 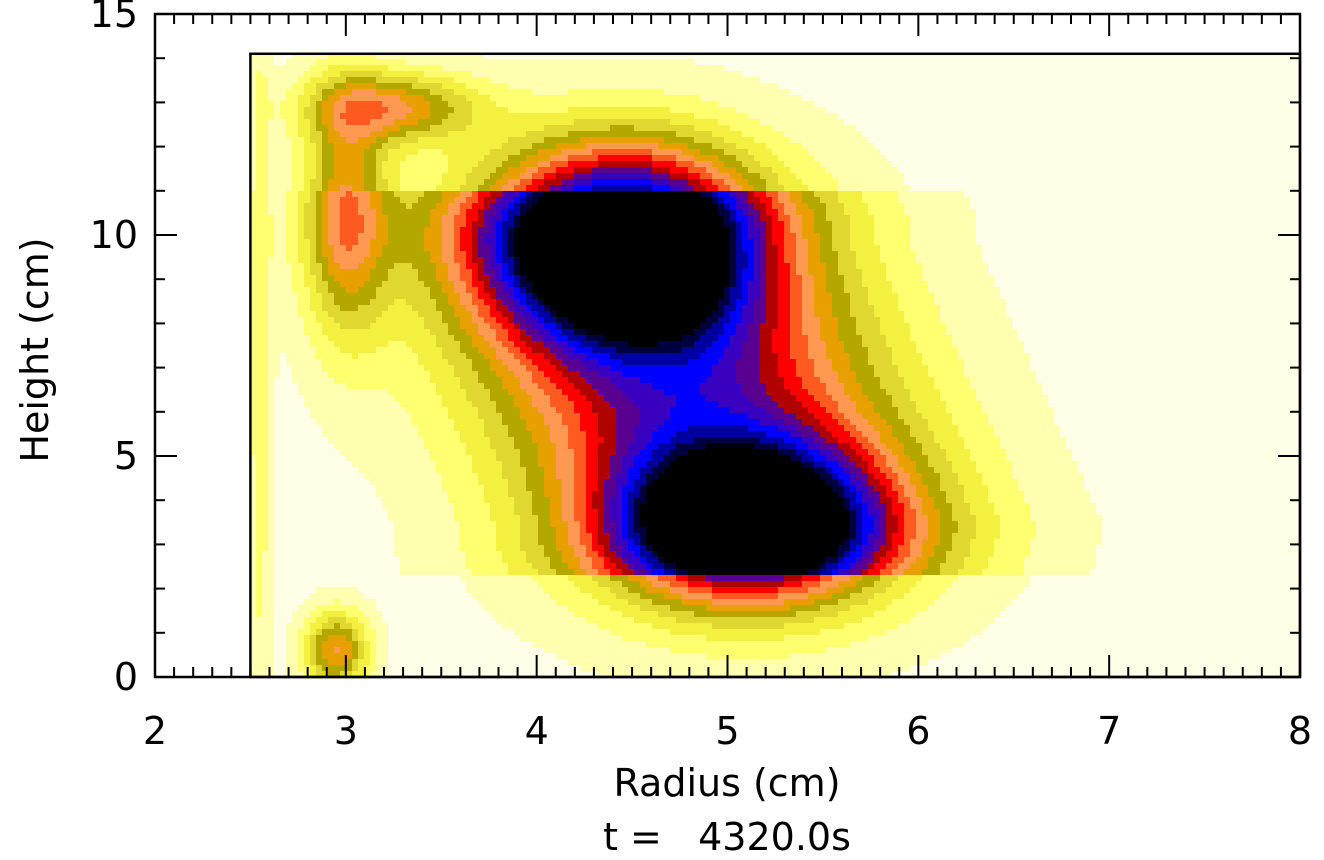 I want to click on x-tick-labels: 2 3 4 5 6 7 8, so click(x=727, y=731).